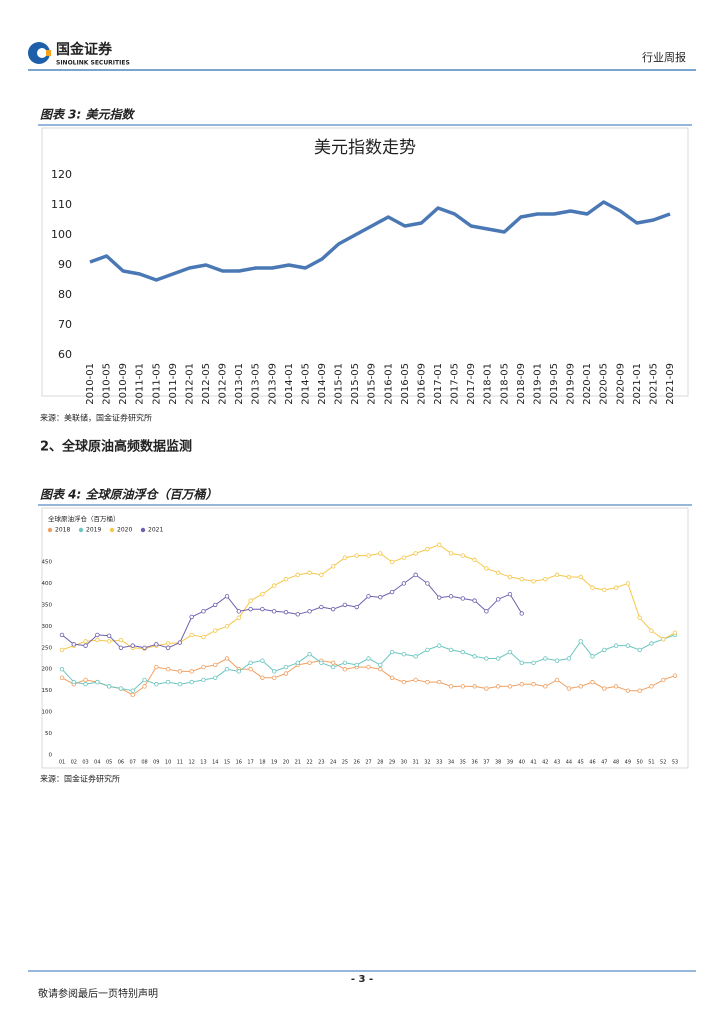 Image resolution: width=724 pixels, height=1024 pixels. What do you see at coordinates (93, 63) in the screenshot?
I see `brand-en: SINOLINK SECURITIES` at bounding box center [93, 63].